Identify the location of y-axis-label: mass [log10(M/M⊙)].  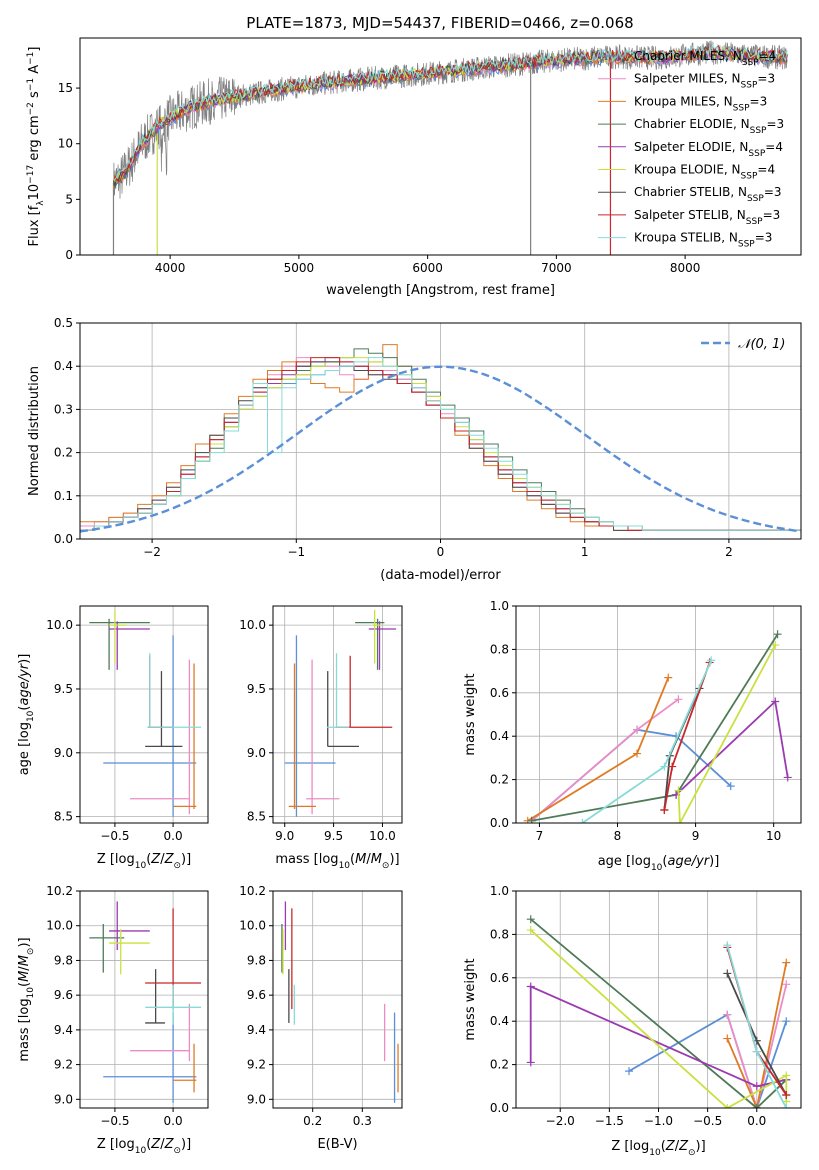
(26, 999).